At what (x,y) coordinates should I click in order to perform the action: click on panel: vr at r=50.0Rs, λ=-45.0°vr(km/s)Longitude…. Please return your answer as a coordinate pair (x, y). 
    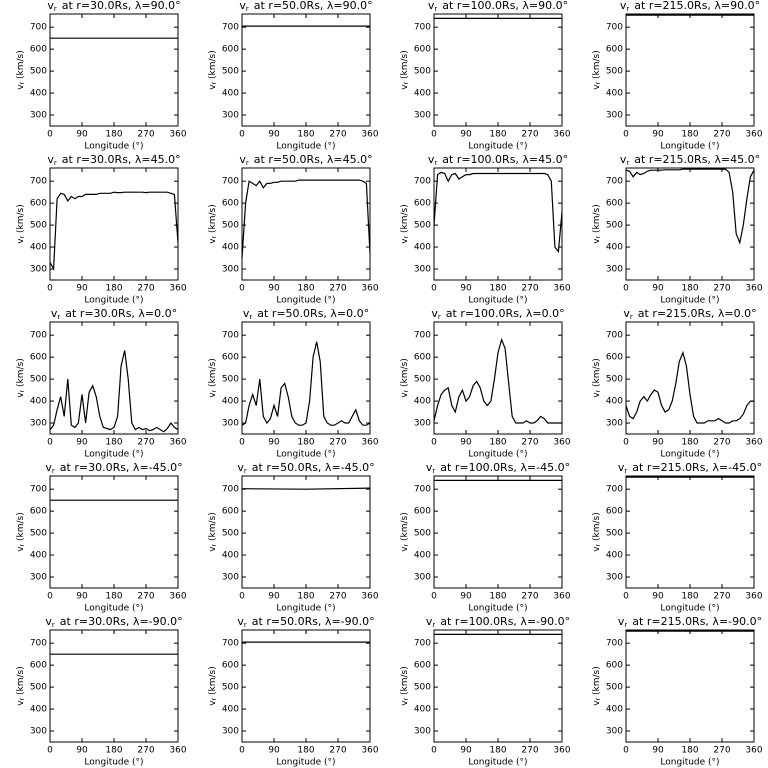
    Looking at the image, I should click on (293, 537).